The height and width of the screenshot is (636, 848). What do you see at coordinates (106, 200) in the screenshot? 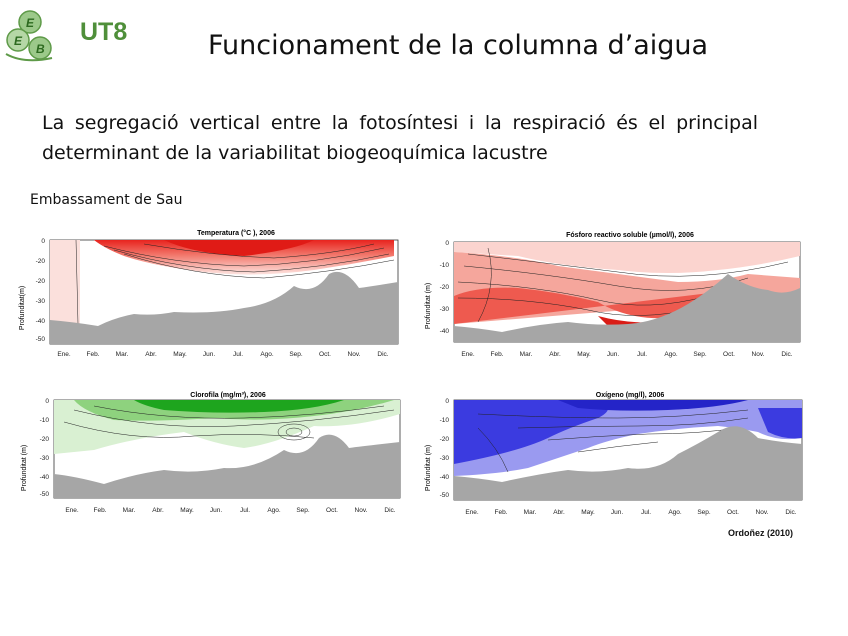
I see `site-label: Embassament de Sau` at bounding box center [106, 200].